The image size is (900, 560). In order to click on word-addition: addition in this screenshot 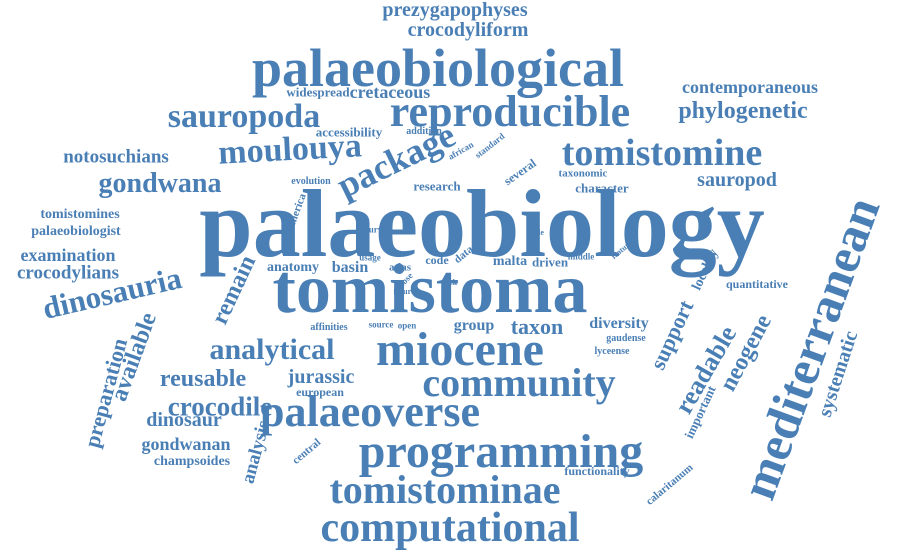, I will do `click(424, 131)`.